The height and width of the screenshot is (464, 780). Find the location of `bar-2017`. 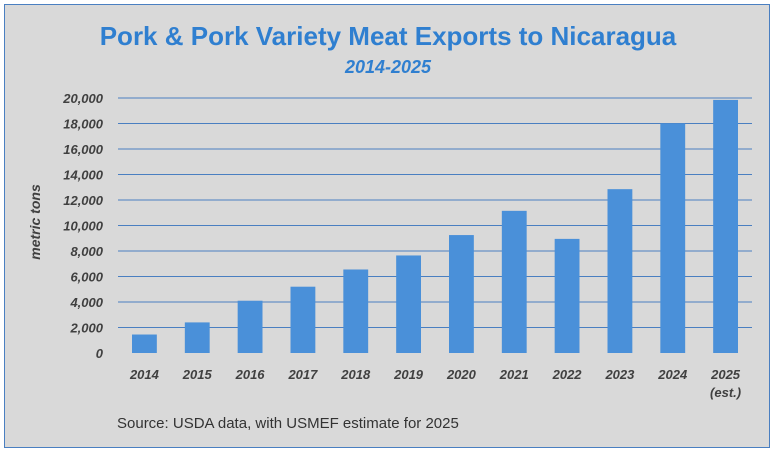

bar-2017 is located at coordinates (303, 319).